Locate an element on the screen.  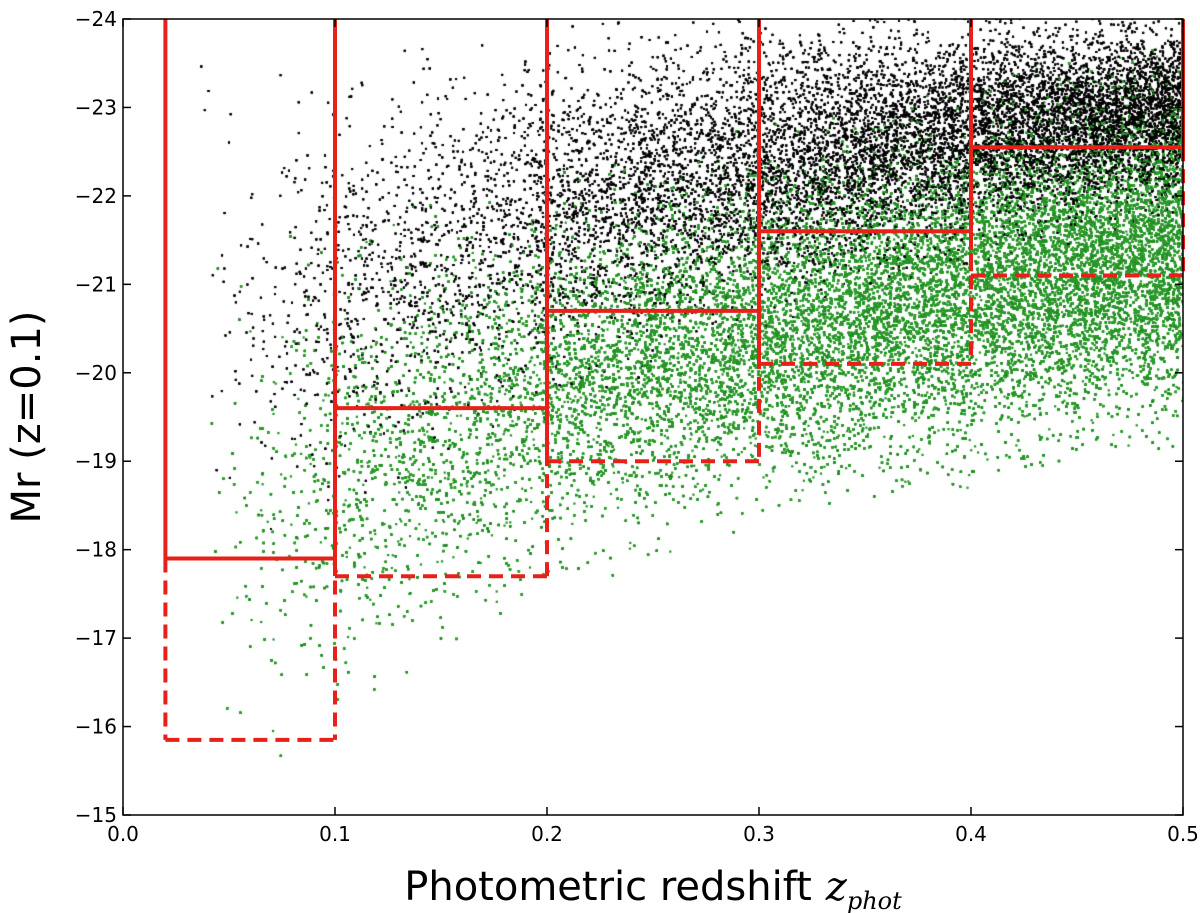
y-tick-label: −18 is located at coordinates (96, 550).